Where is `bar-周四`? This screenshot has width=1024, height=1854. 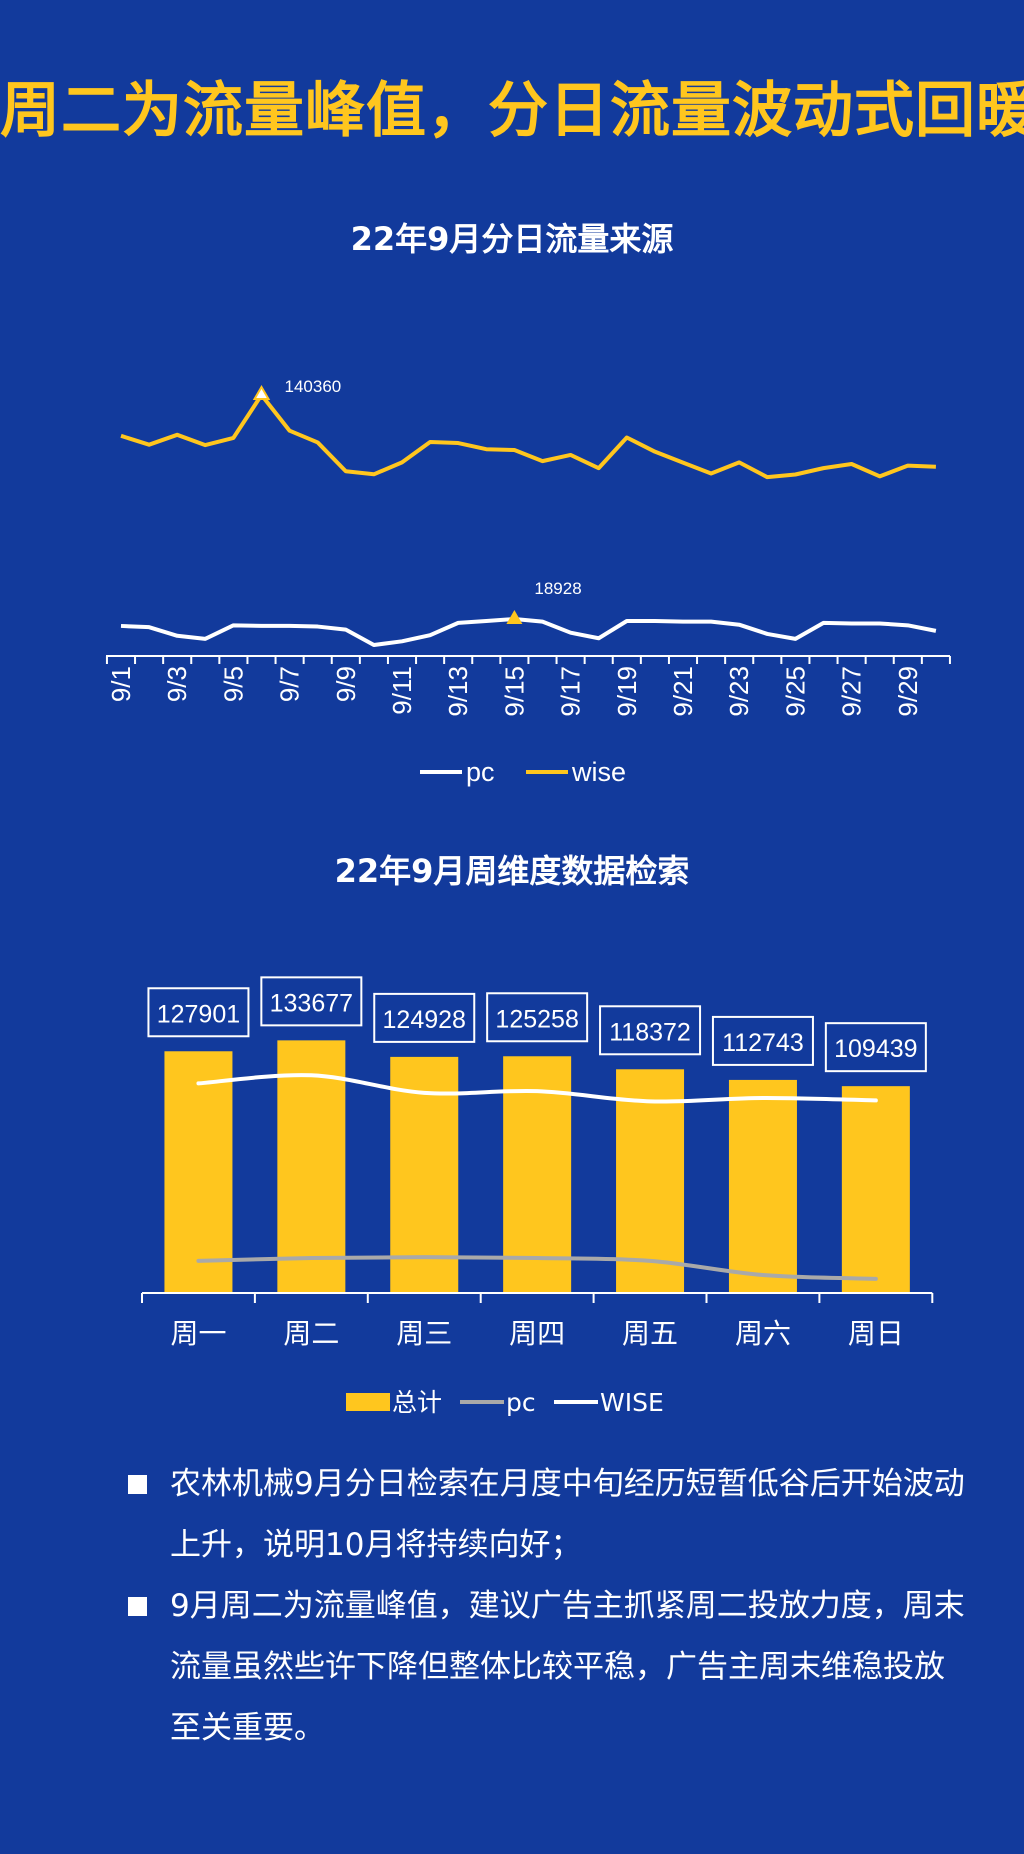
bar-周四 is located at coordinates (537, 1174).